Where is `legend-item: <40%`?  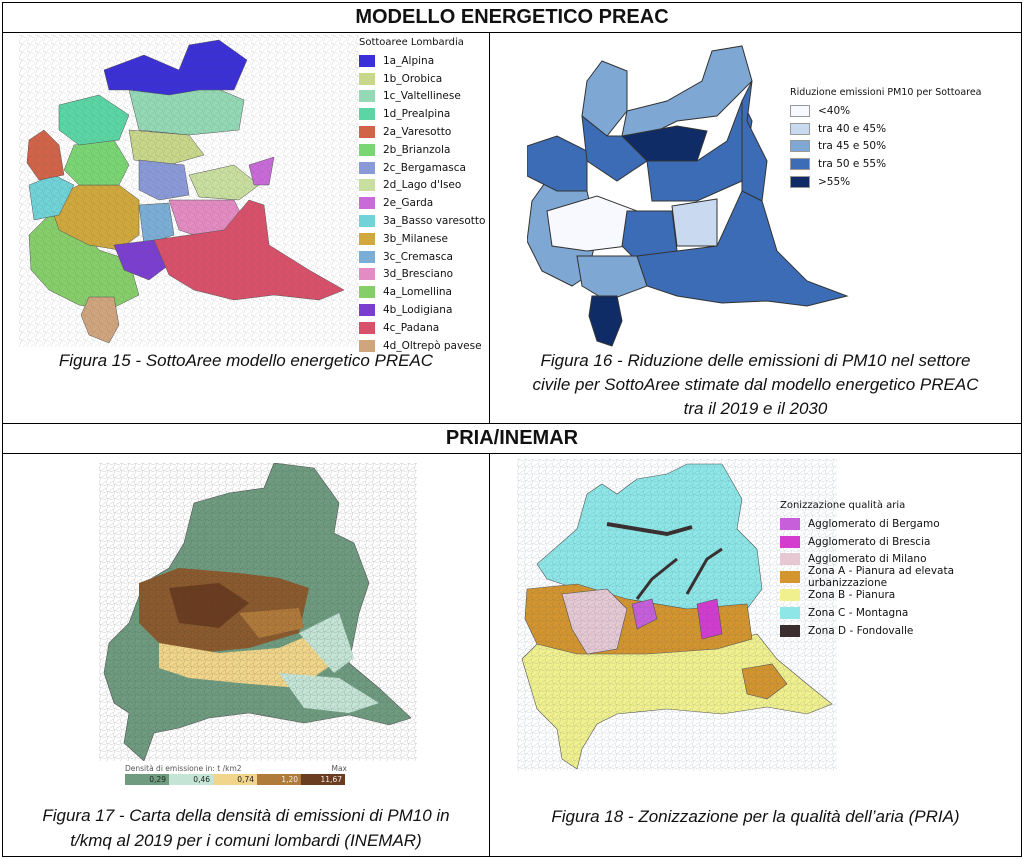 legend-item: <40% is located at coordinates (886, 111).